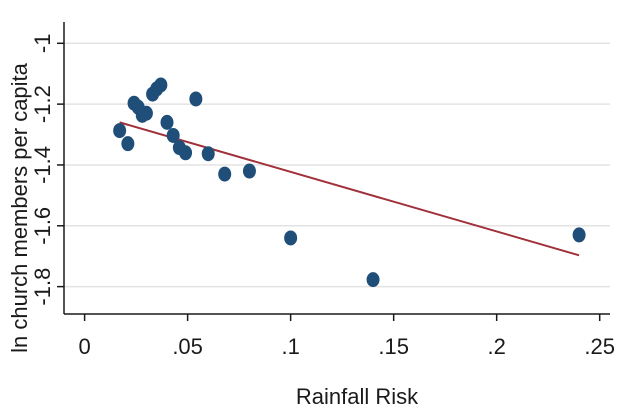  I want to click on y-tick-label: -1, so click(42, 44).